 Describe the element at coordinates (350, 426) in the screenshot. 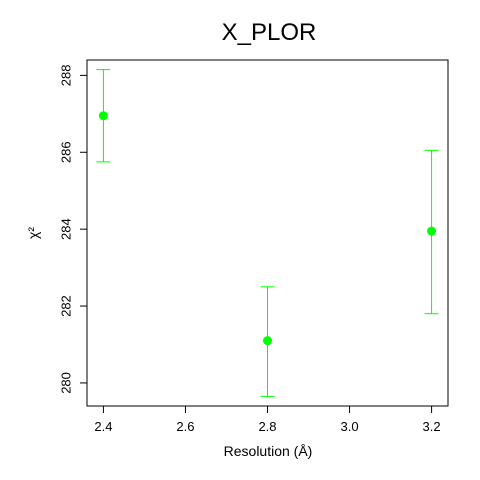

I see `x-tick-label: 3.0` at that location.